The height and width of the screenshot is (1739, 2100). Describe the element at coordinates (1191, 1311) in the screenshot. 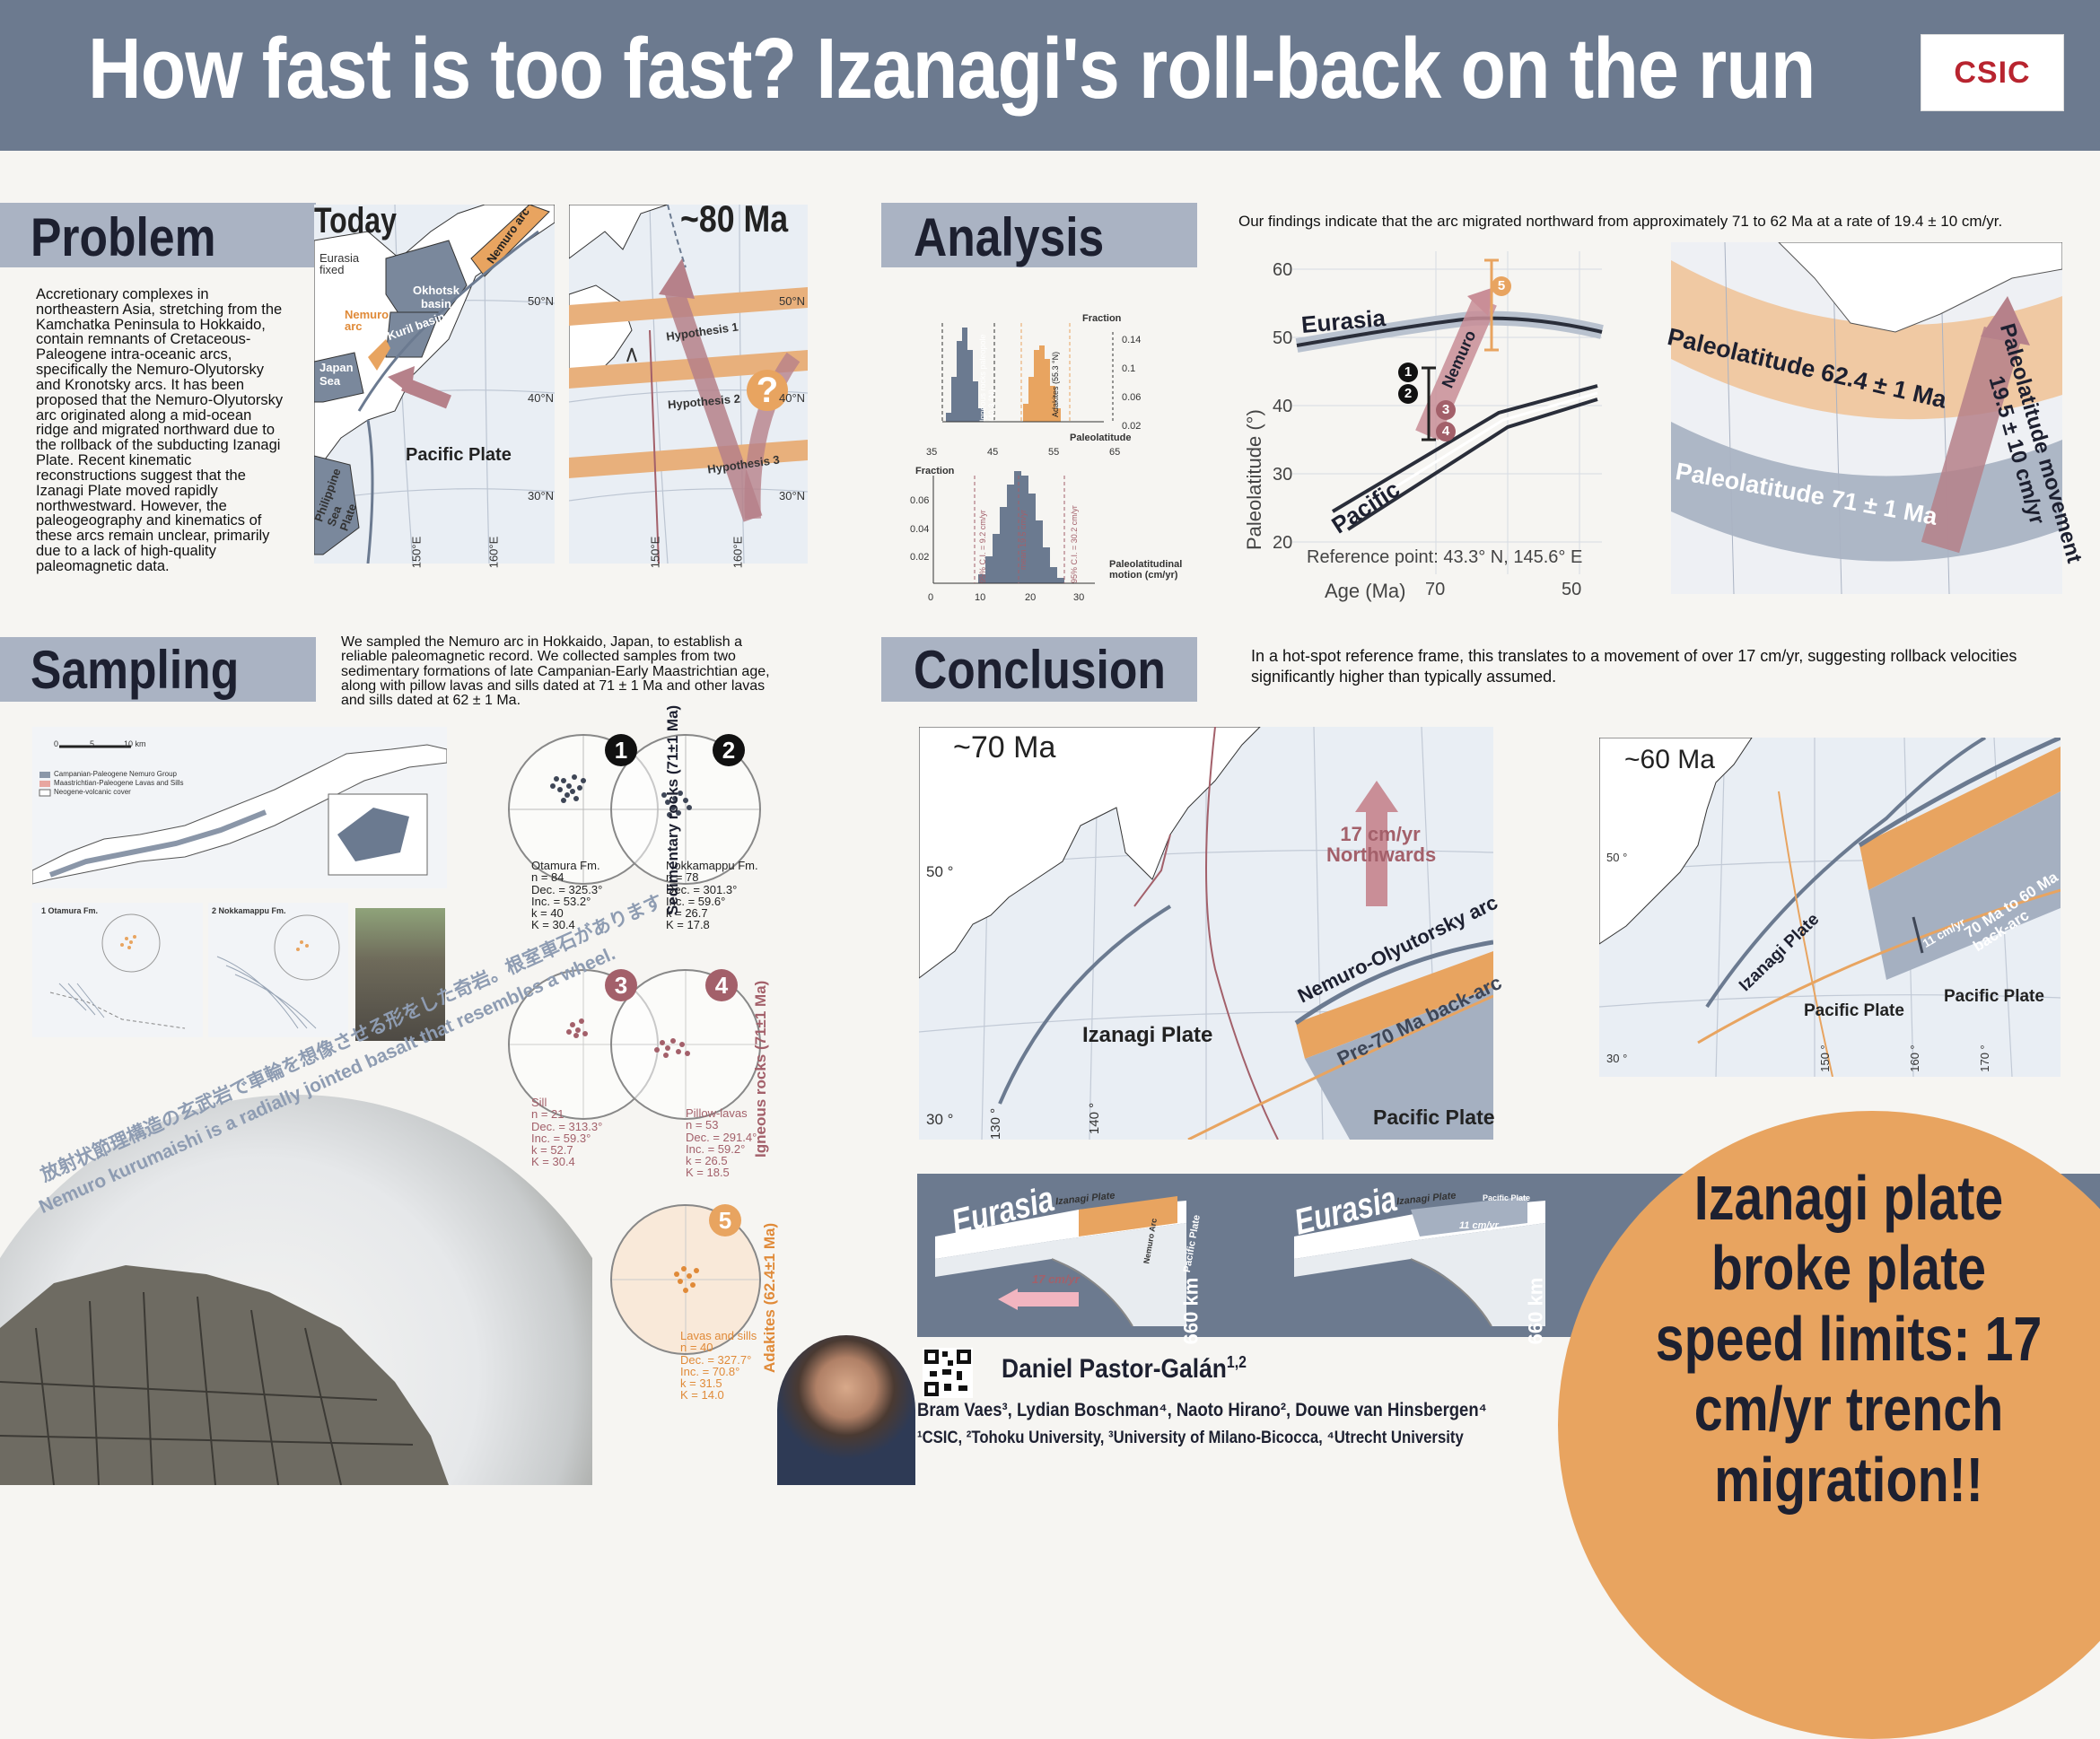

I see `block1-depth: 660 km` at that location.